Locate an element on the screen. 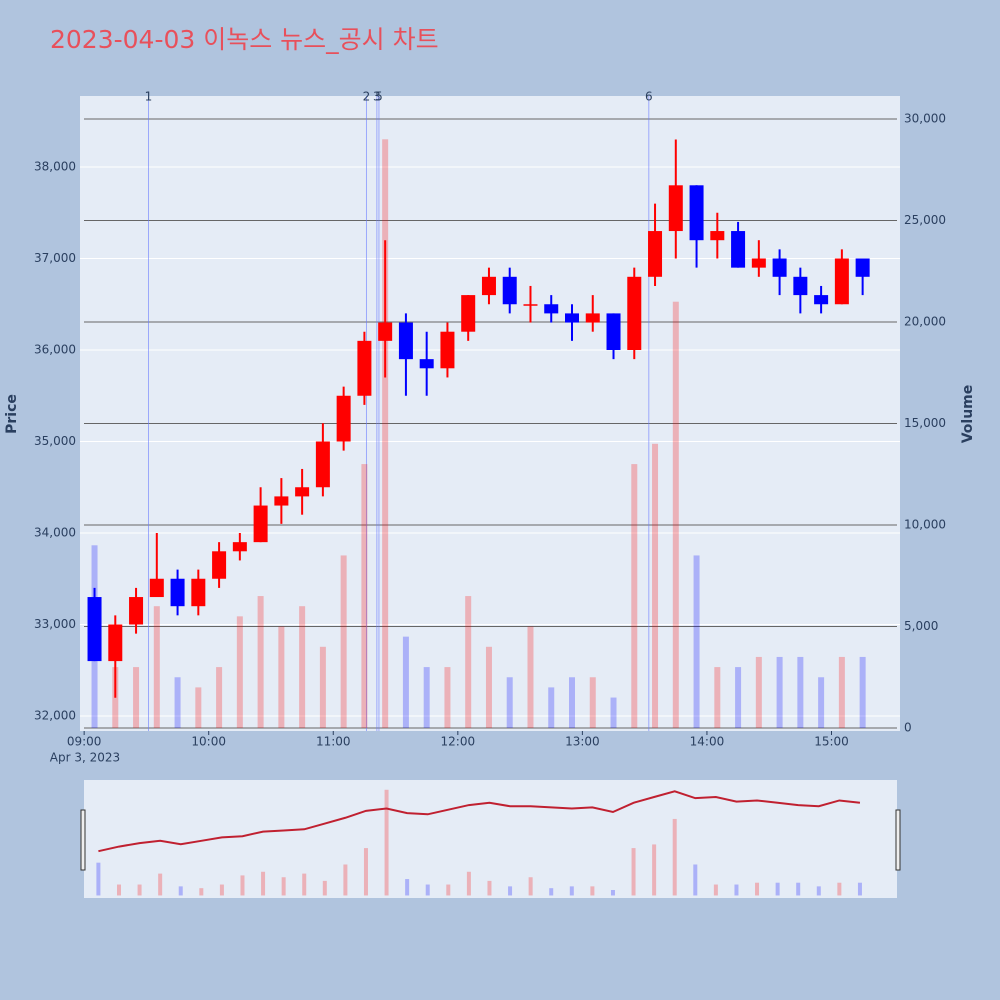 Image resolution: width=1000 pixels, height=1000 pixels. x-tick-label: 14:00 is located at coordinates (707, 742).